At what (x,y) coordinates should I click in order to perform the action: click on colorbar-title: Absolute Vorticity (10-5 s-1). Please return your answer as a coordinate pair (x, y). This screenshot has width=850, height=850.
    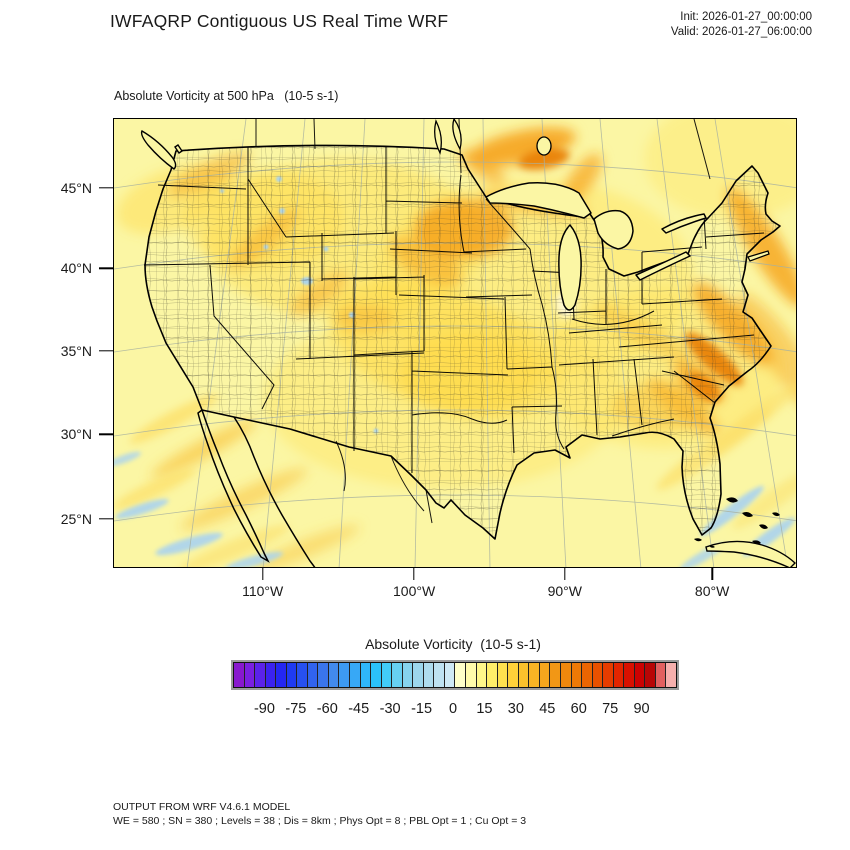
    Looking at the image, I should click on (453, 644).